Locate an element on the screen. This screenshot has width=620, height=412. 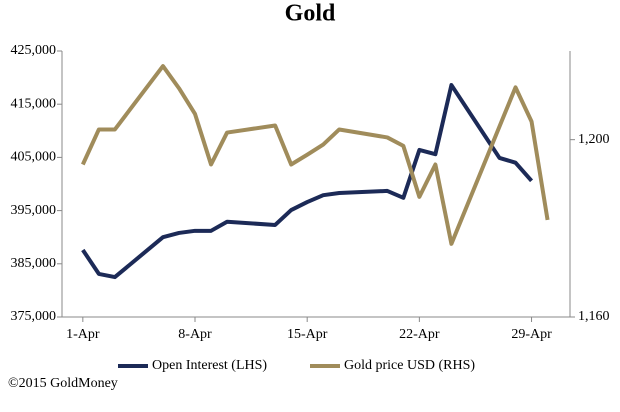
source: ©2015 GoldMoney is located at coordinates (63, 383).